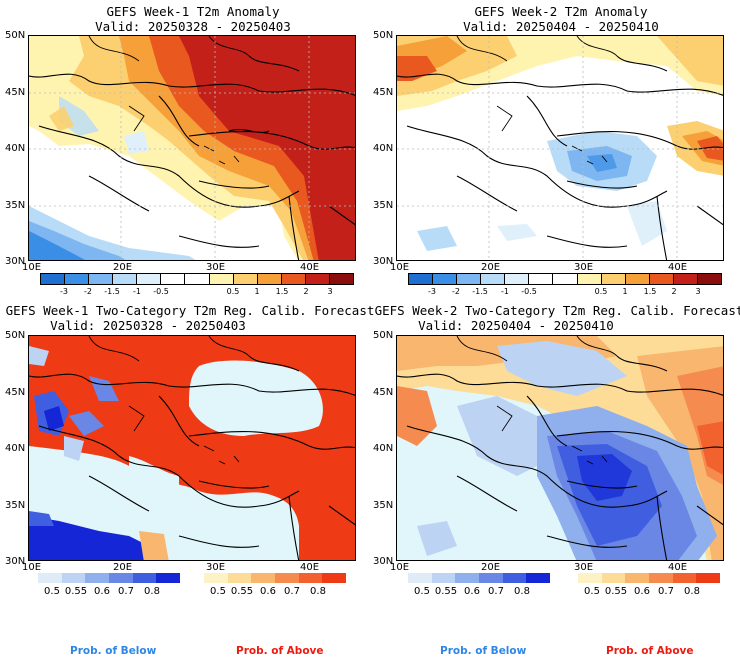  Describe the element at coordinates (193, 11) in the screenshot. I see `panel1-title: GEFS Week-1 T2m Anomaly` at that location.